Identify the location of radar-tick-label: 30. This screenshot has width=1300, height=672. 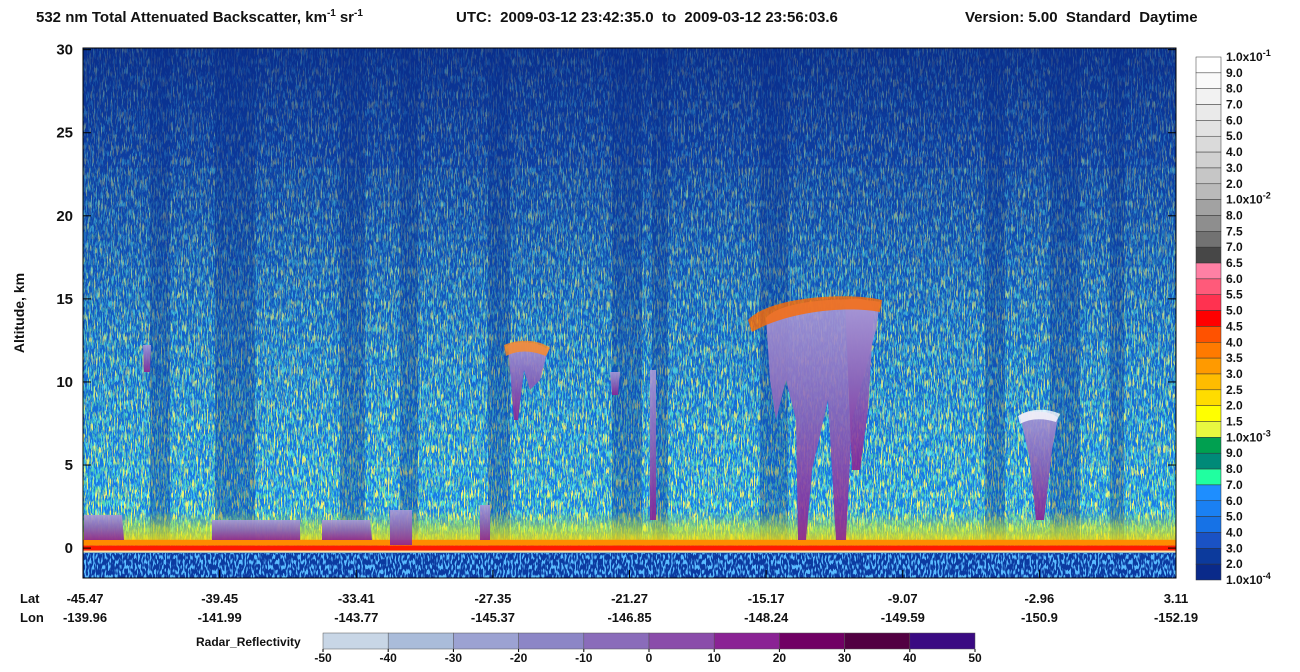
(845, 658).